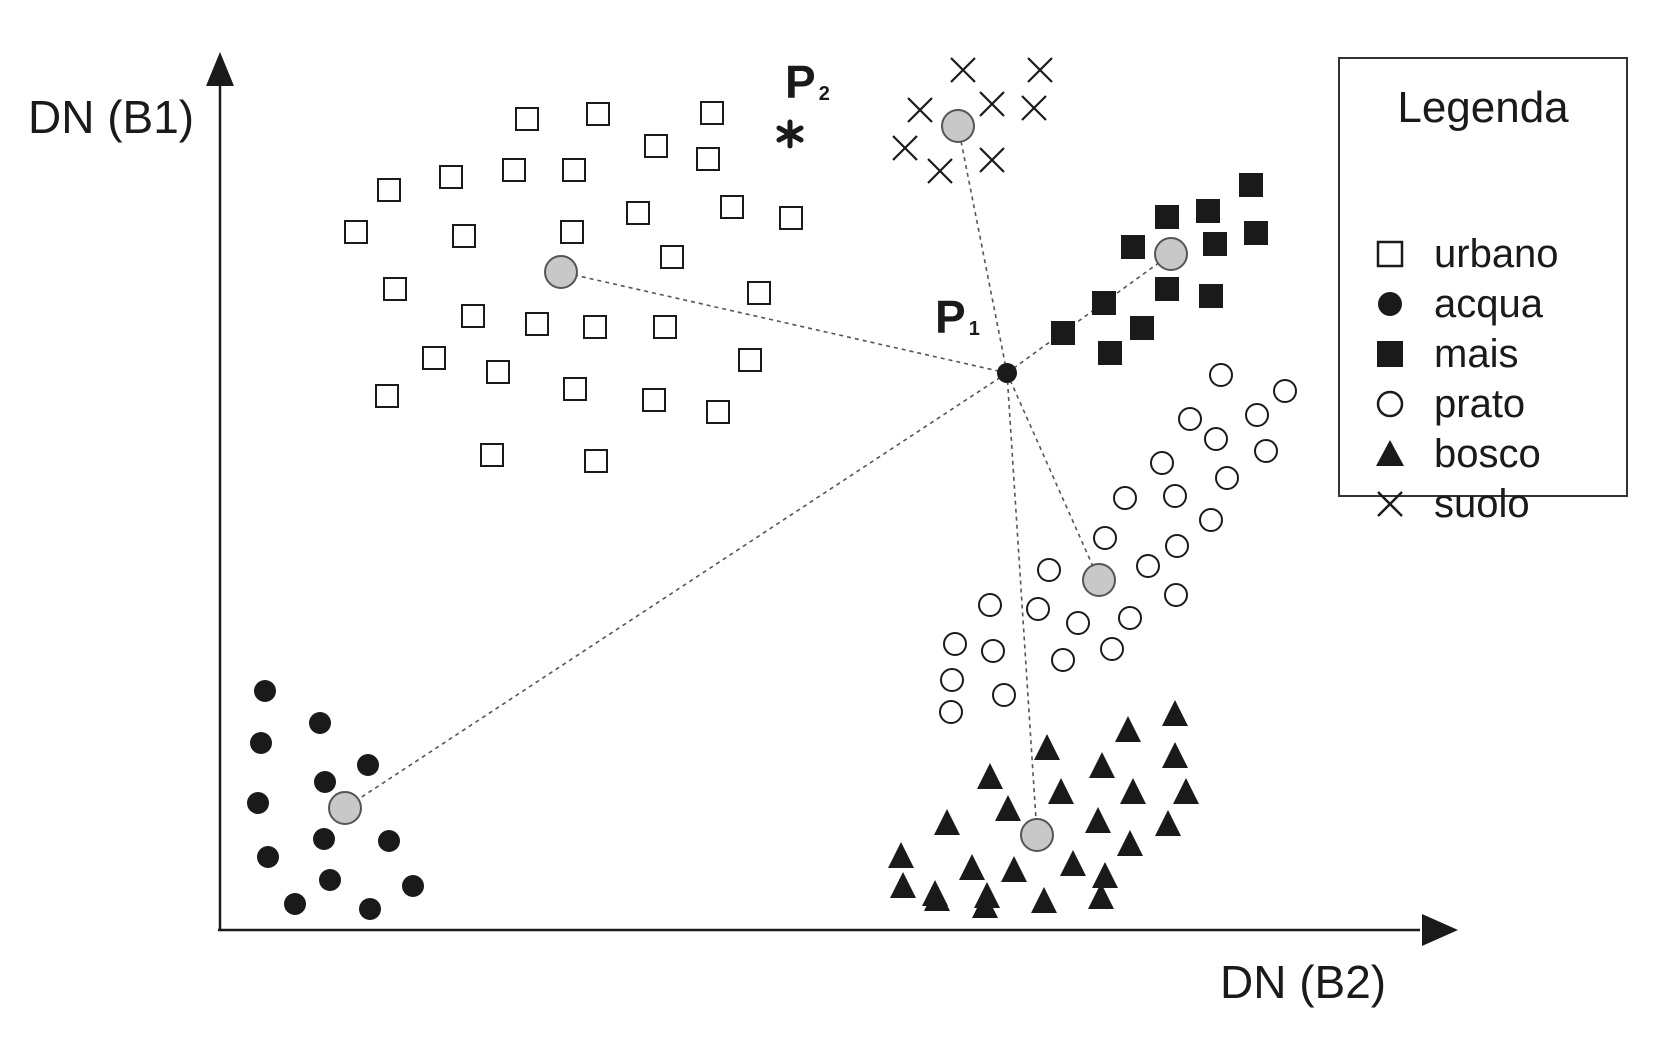 The width and height of the screenshot is (1660, 1048). What do you see at coordinates (1022, 604) in the screenshot?
I see `distance-line-bosco` at bounding box center [1022, 604].